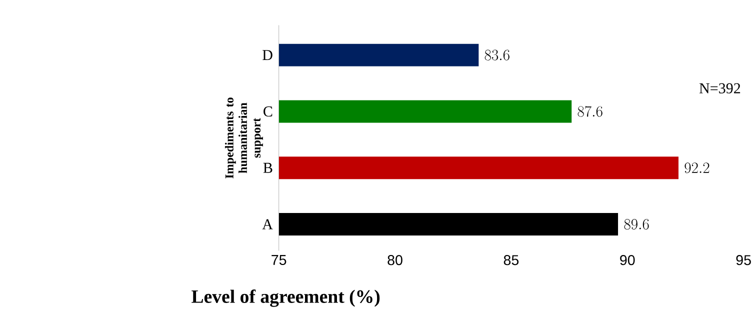 The height and width of the screenshot is (309, 754). Describe the element at coordinates (511, 259) in the screenshot. I see `x-tick-label: 85` at that location.